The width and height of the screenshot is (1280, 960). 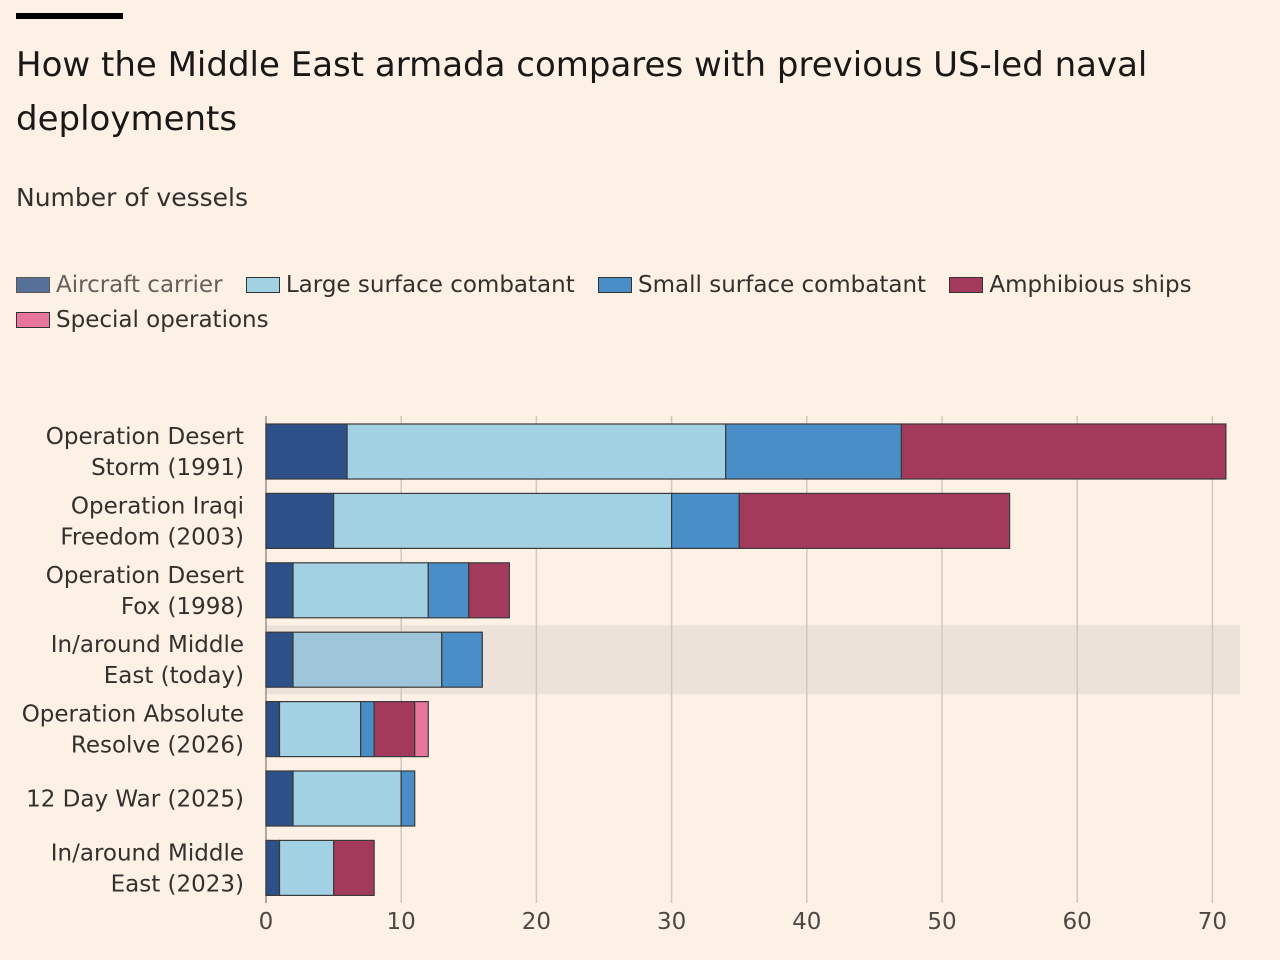 I want to click on legend-label: Large surface combatant, so click(x=430, y=285).